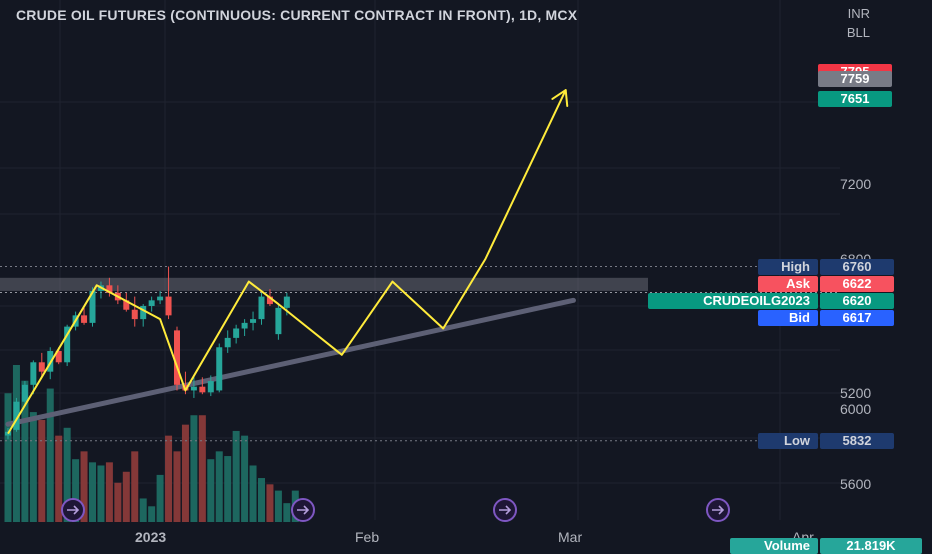 Image resolution: width=932 pixels, height=554 pixels. What do you see at coordinates (856, 183) in the screenshot?
I see `price-tick: 7200` at bounding box center [856, 183].